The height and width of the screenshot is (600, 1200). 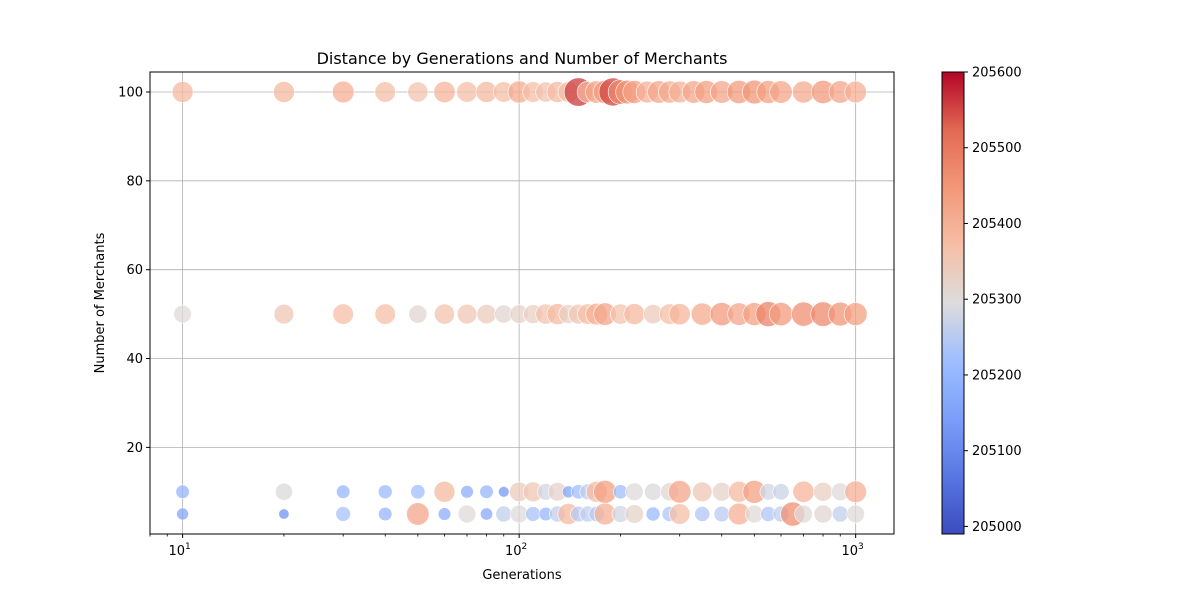 What do you see at coordinates (997, 300) in the screenshot?
I see `colorbar-tick-label: 205300` at bounding box center [997, 300].